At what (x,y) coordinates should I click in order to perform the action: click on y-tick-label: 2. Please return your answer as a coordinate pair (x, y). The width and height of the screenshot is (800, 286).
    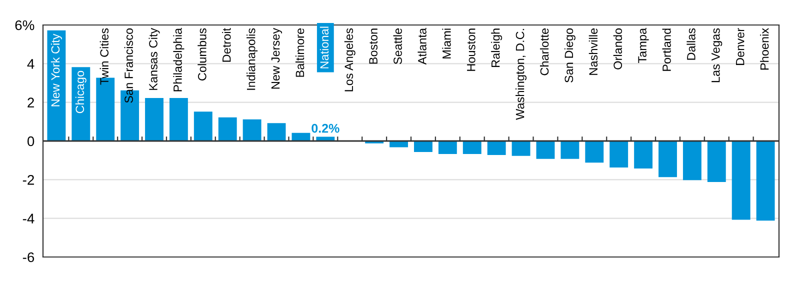
    Looking at the image, I should click on (31, 103).